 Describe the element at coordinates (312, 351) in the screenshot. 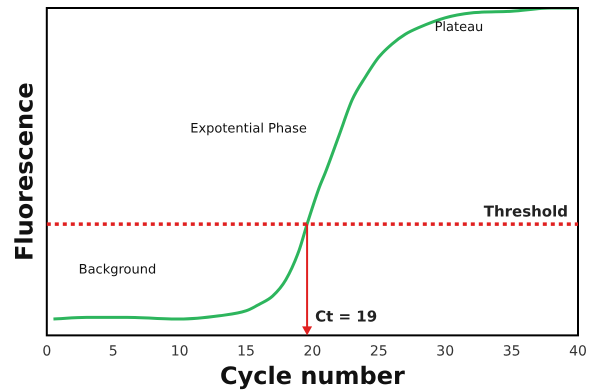

I see `x-tick-label: 20` at that location.